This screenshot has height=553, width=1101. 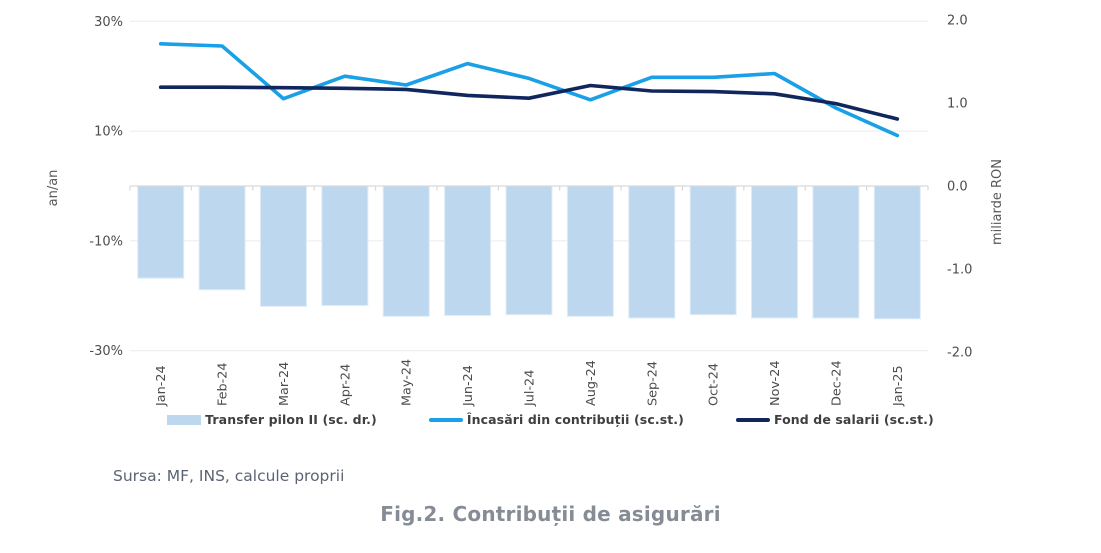 What do you see at coordinates (161, 386) in the screenshot?
I see `category-label: Jan-24` at bounding box center [161, 386].